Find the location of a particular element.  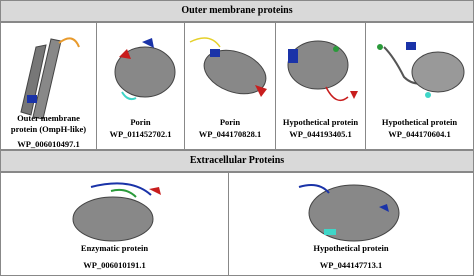

protein-id: WP_044170828.1 is located at coordinates (230, 134).